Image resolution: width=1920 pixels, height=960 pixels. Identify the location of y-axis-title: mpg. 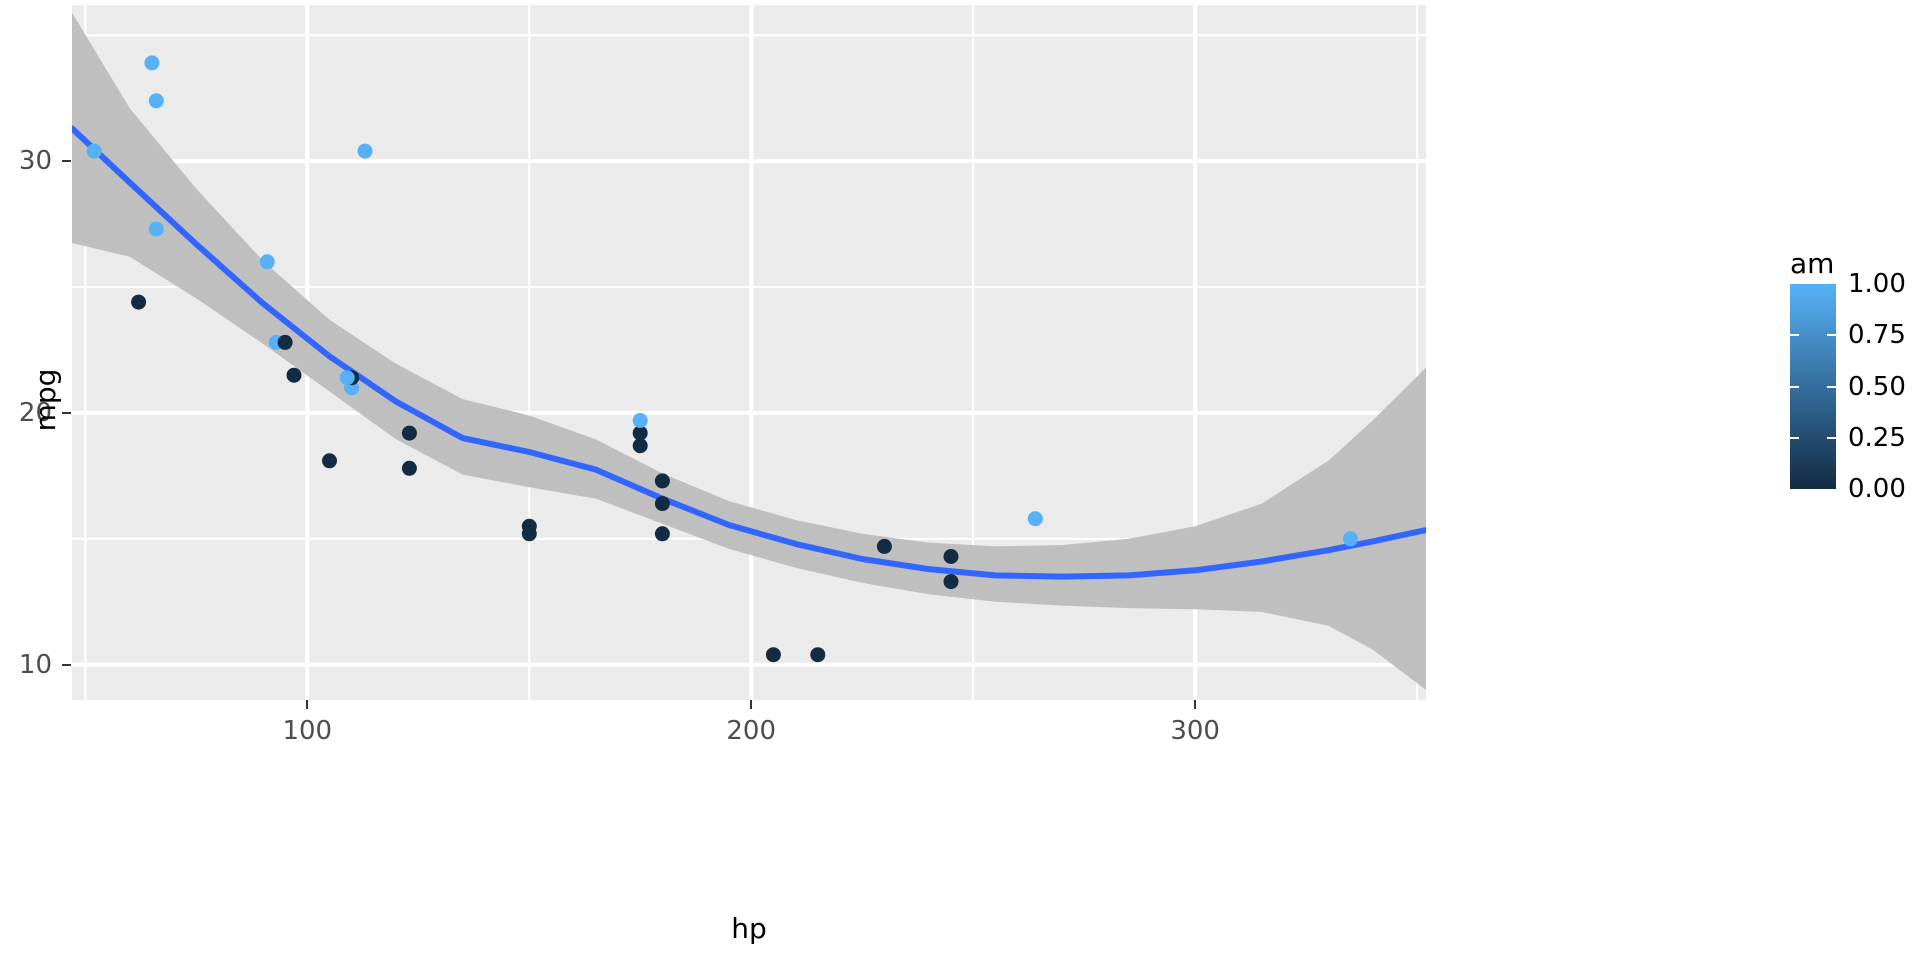
(45, 400).